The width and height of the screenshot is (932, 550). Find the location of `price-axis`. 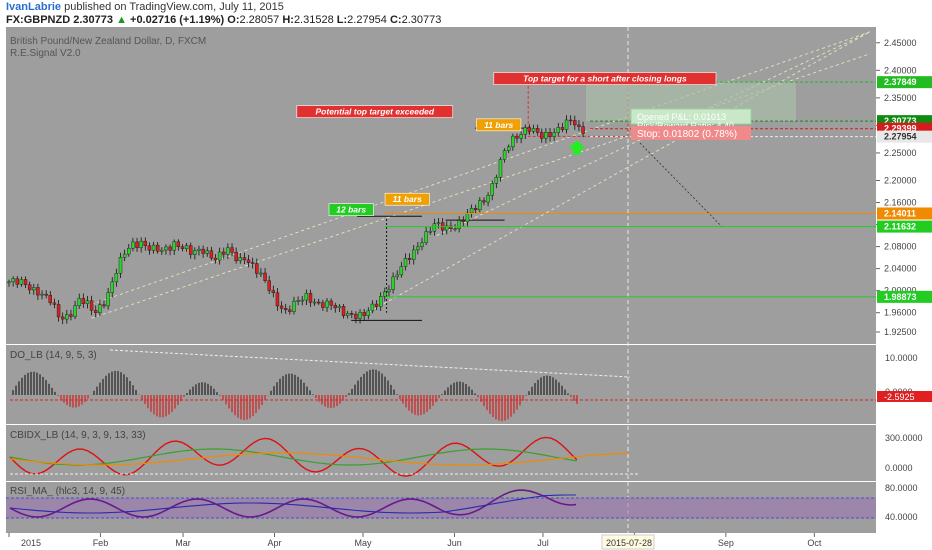

price-axis is located at coordinates (904, 280).